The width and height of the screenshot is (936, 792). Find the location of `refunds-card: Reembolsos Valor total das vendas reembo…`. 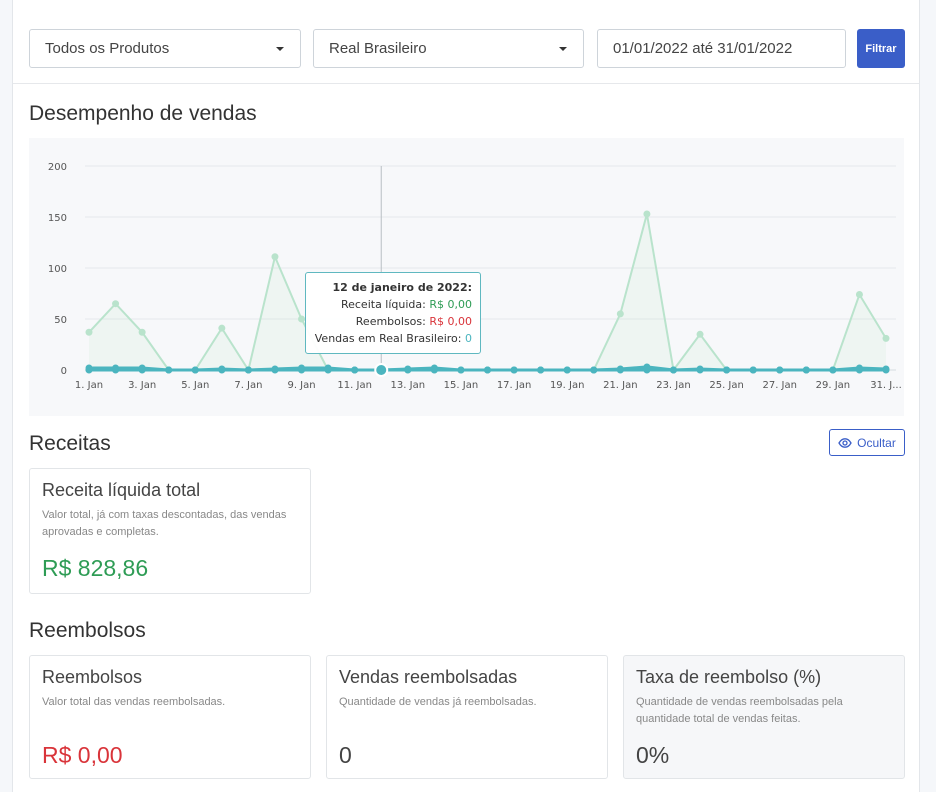

refunds-card: Reembolsos Valor total das vendas reembo… is located at coordinates (170, 717).